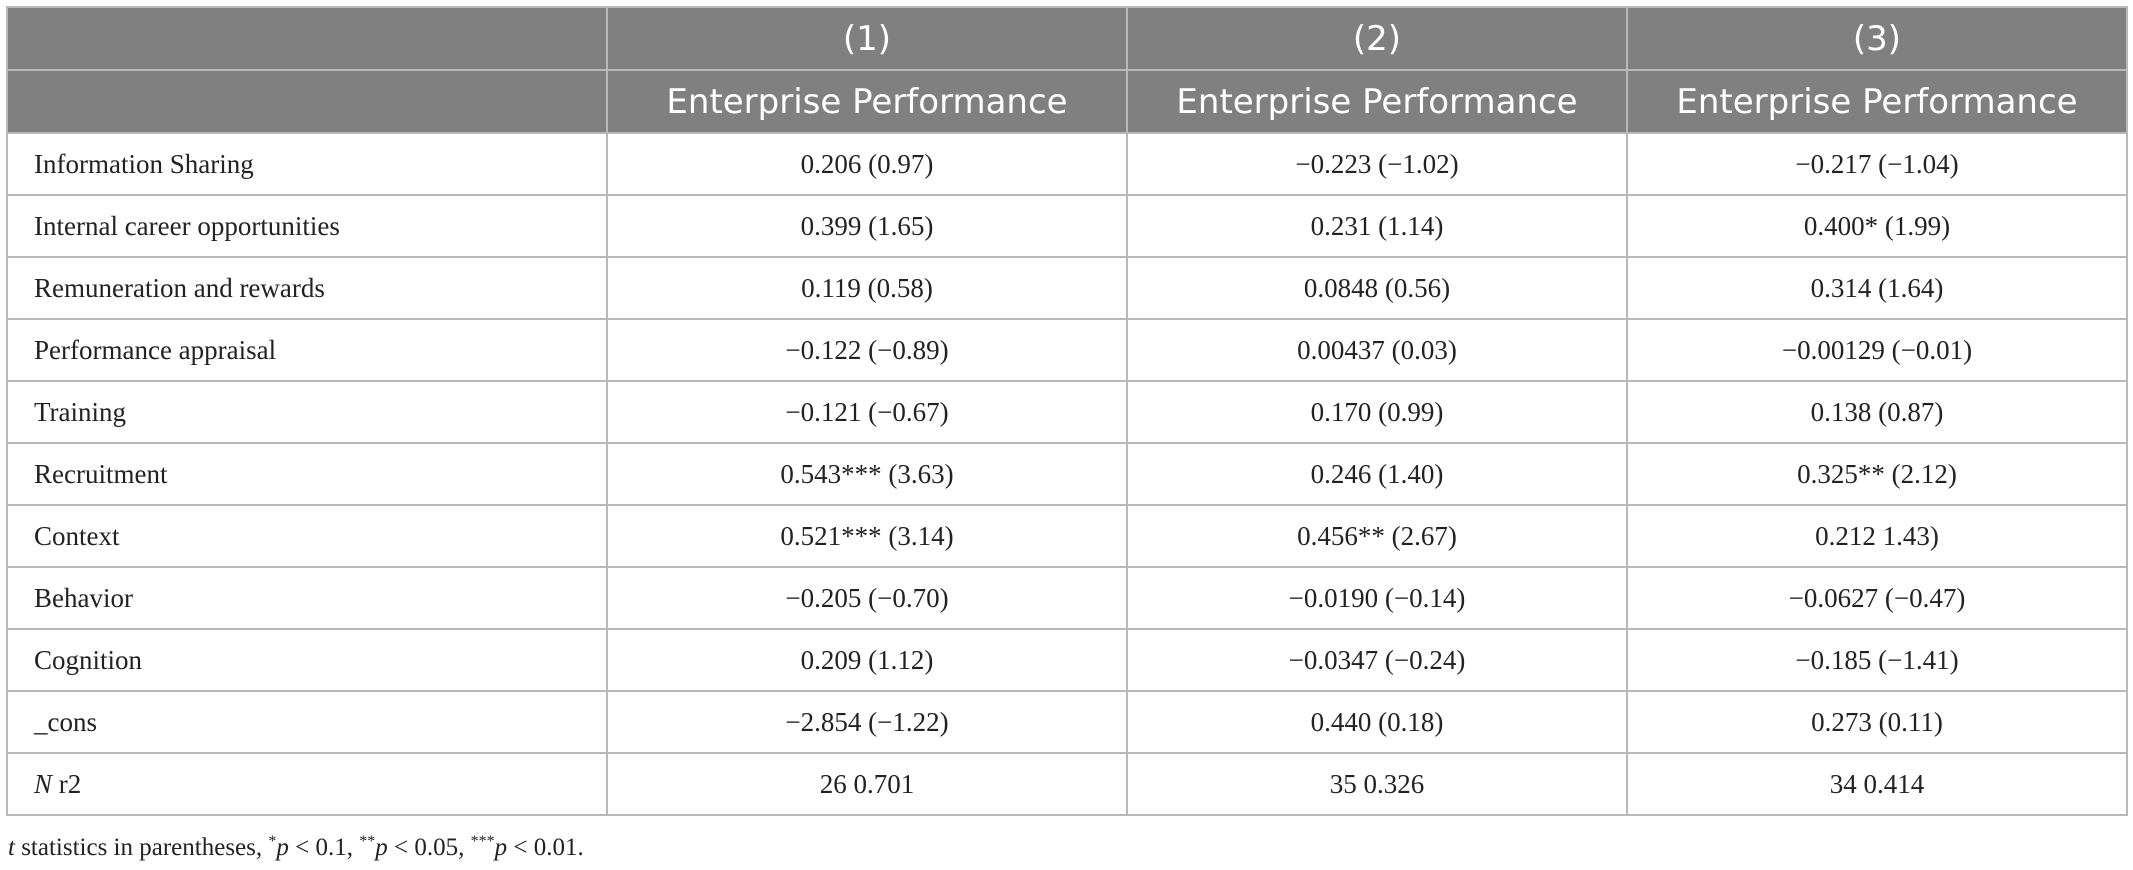 The height and width of the screenshot is (870, 2133). What do you see at coordinates (307, 288) in the screenshot?
I see `row-label: Remuneration and rewards` at bounding box center [307, 288].